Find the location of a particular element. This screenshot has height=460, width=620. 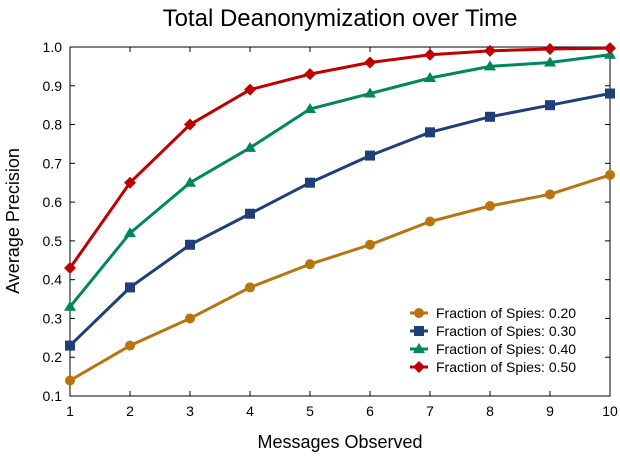

x-tick-label: 6 is located at coordinates (370, 411).